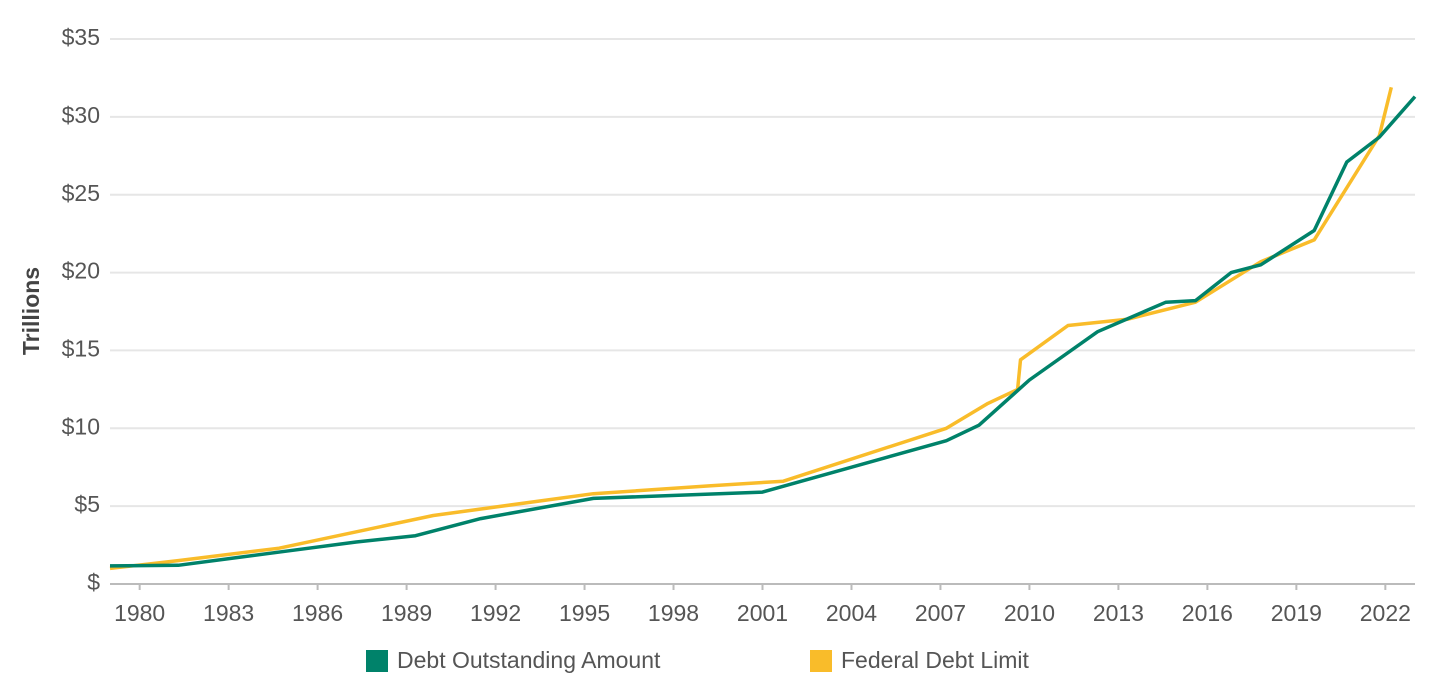 This screenshot has height=699, width=1440. What do you see at coordinates (851, 613) in the screenshot?
I see `x-tick-label: 2004` at bounding box center [851, 613].